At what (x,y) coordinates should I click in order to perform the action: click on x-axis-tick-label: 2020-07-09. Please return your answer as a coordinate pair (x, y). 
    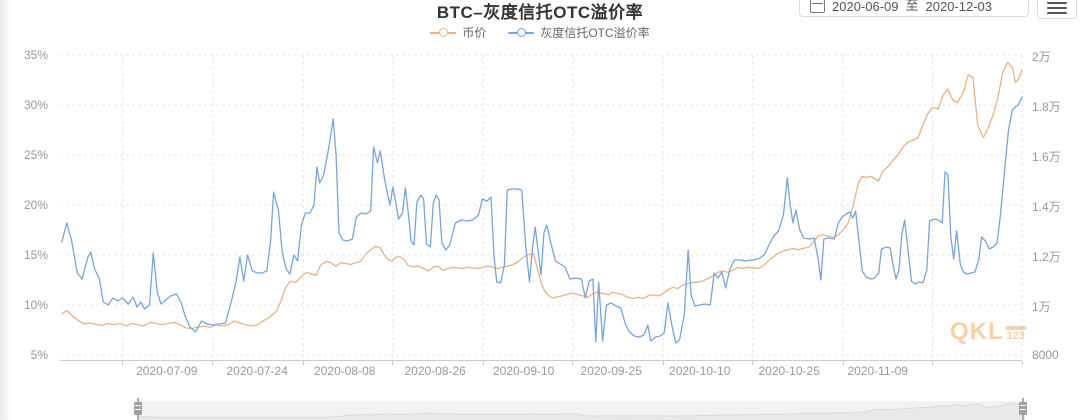
    Looking at the image, I should click on (167, 371).